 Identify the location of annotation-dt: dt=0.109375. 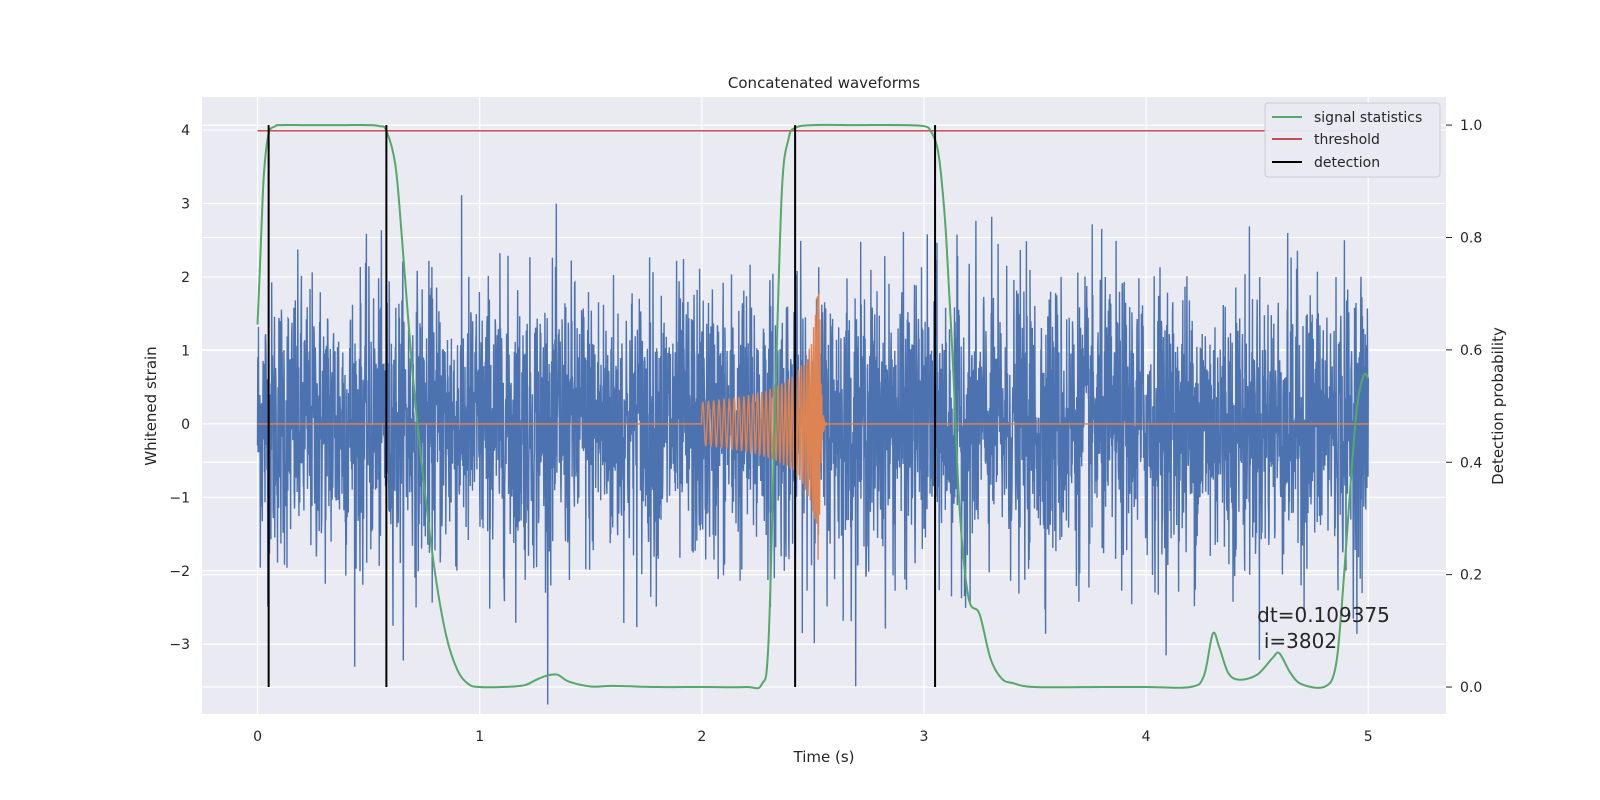
(1323, 615).